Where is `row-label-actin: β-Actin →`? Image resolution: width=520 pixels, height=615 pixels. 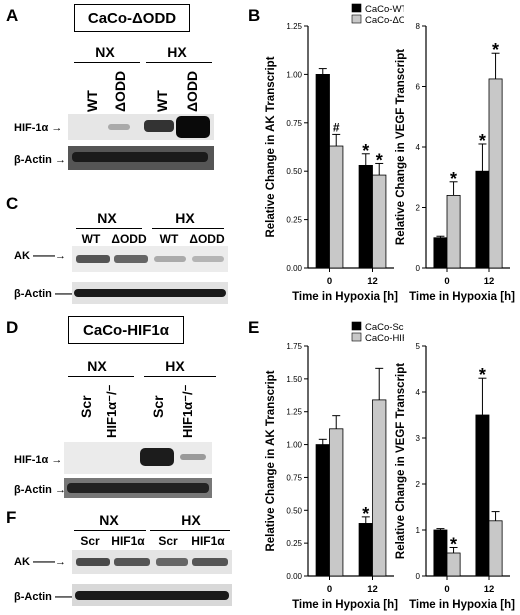
row-label-actin: β-Actin → is located at coordinates (40, 160).